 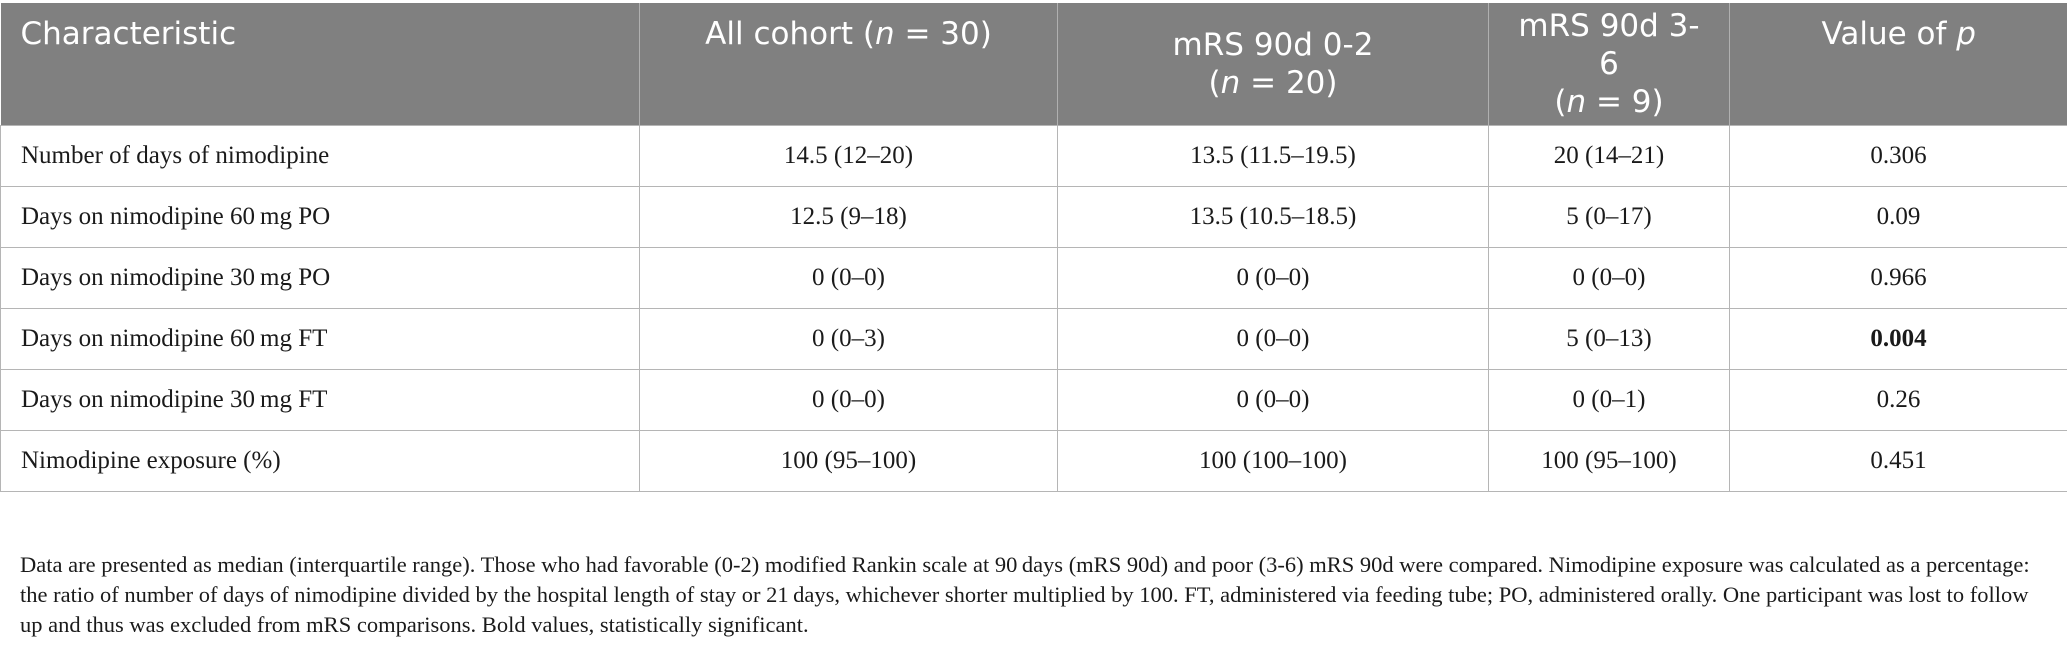 I want to click on header-p-value: Value of p, so click(x=1898, y=64).